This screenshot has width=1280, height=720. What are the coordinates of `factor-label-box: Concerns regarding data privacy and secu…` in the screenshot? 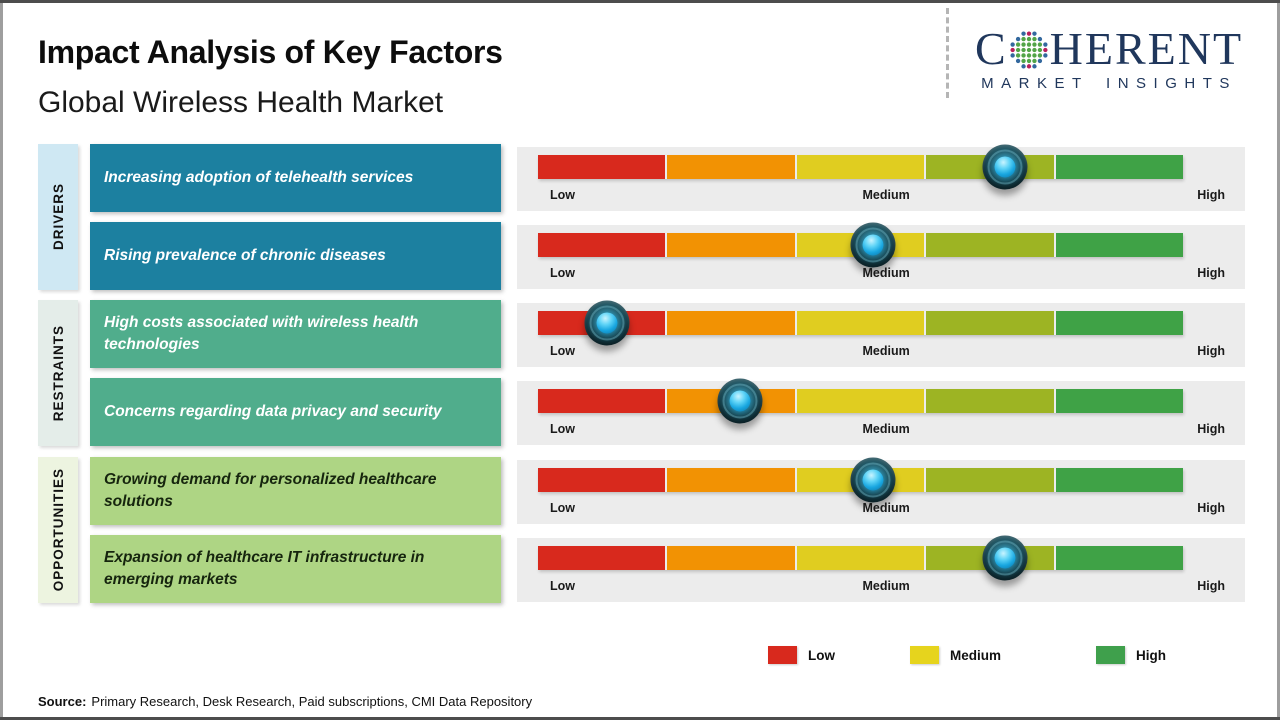 It's located at (295, 412).